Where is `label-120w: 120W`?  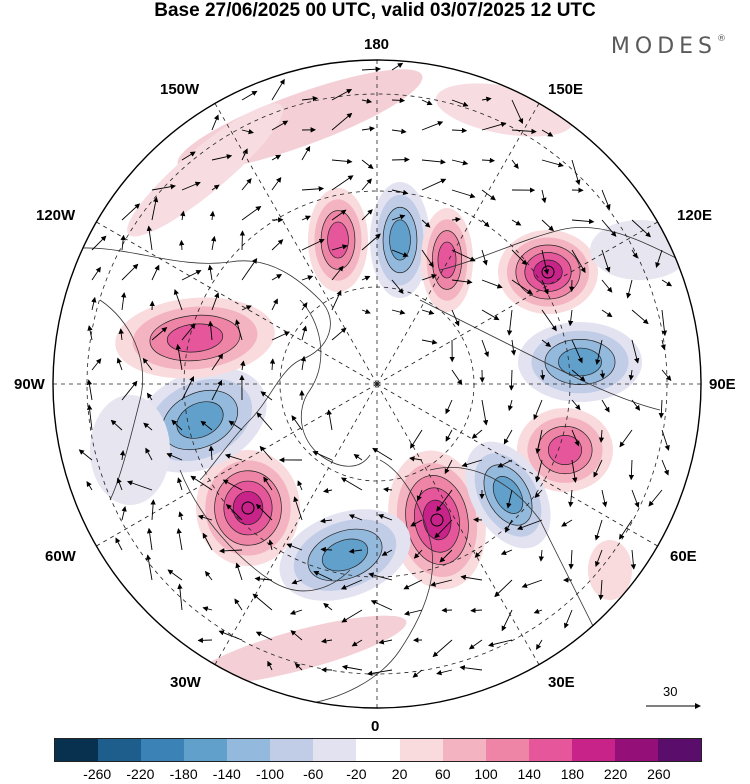
label-120w: 120W is located at coordinates (55, 216).